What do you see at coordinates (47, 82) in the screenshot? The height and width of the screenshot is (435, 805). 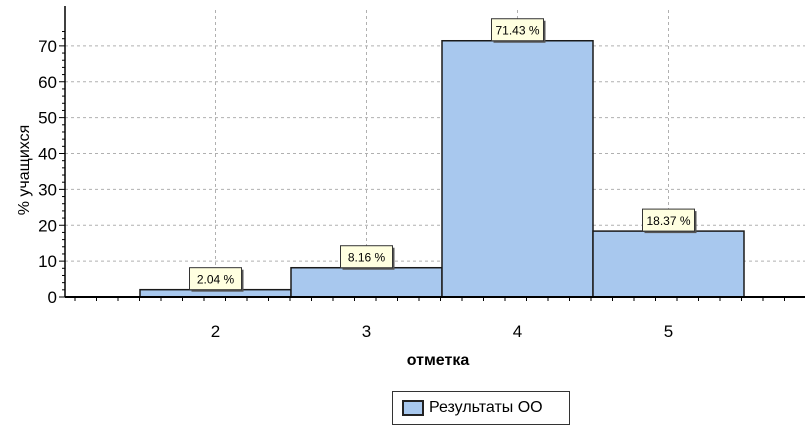 I see `y-tick-label: 60` at bounding box center [47, 82].